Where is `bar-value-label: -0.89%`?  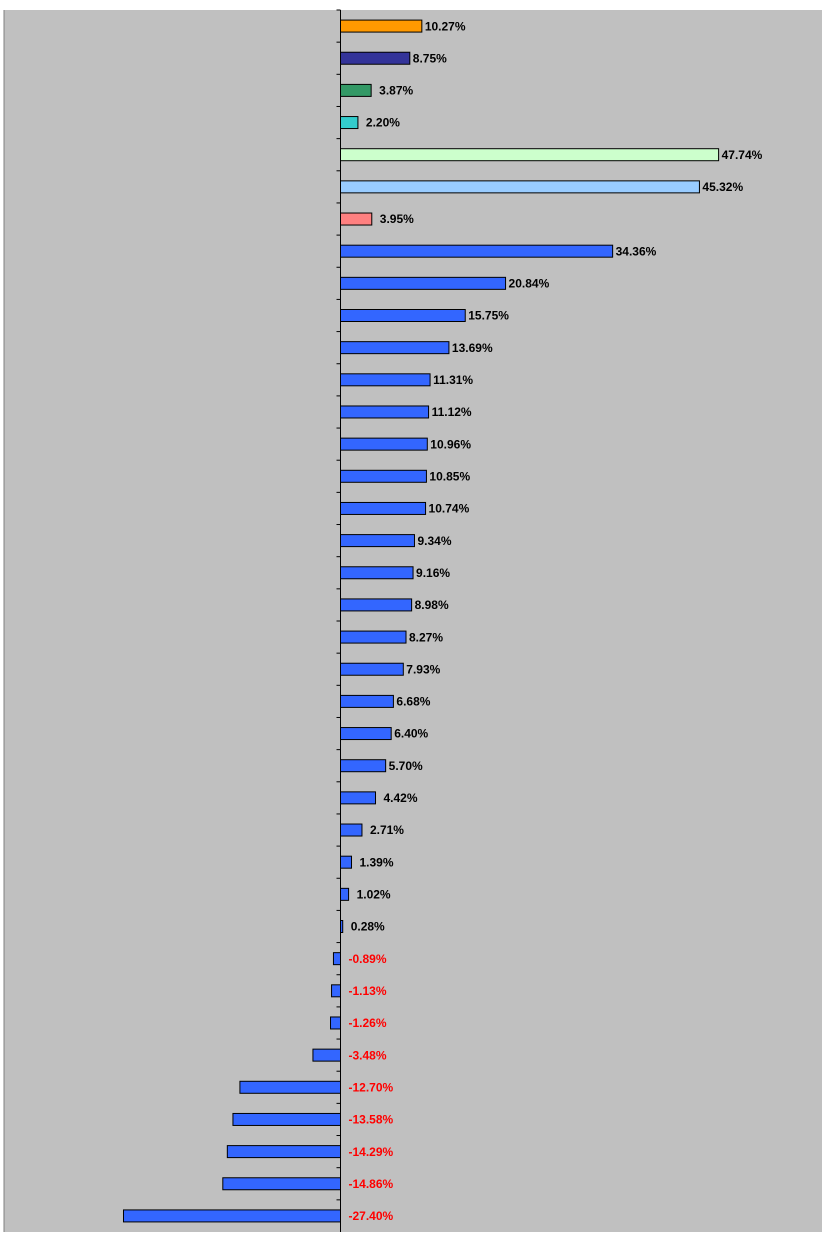
bar-value-label: -0.89% is located at coordinates (368, 959).